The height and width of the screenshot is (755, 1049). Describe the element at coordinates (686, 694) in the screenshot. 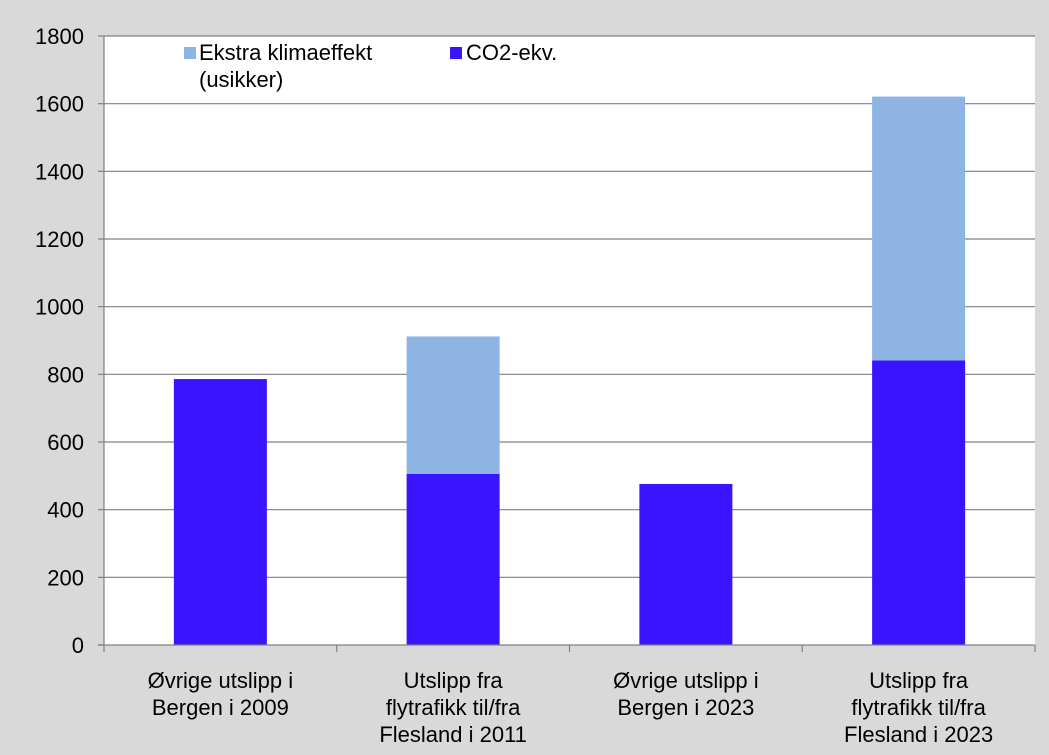

I see `x-category-label: Øvrige utslipp i Bergen i 2023` at that location.